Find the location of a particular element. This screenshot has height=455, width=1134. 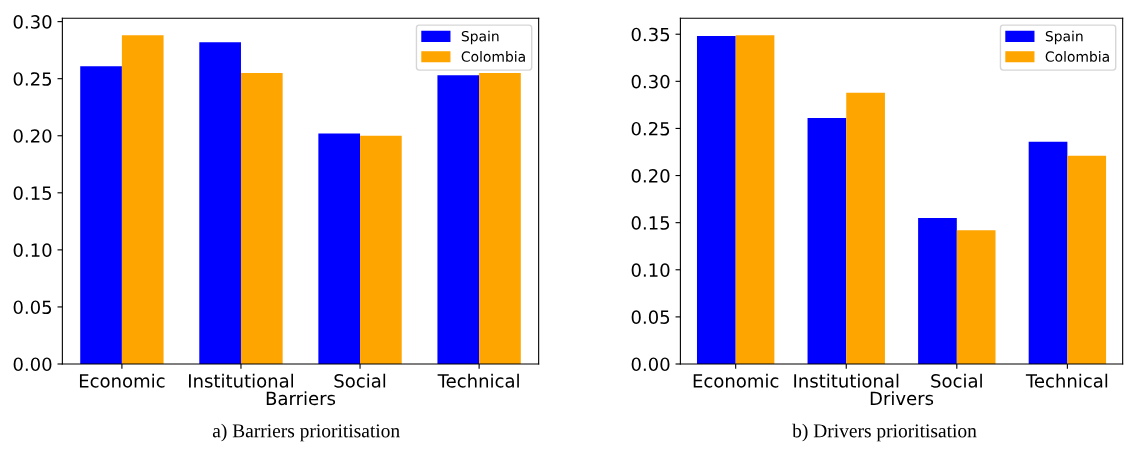

x-axis-title: Drivers is located at coordinates (902, 398).